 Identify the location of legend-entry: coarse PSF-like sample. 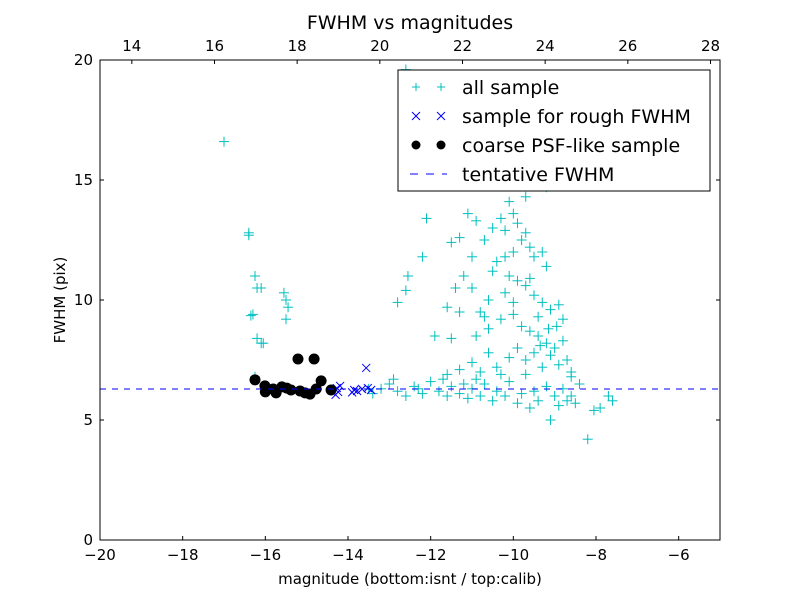
(545, 146).